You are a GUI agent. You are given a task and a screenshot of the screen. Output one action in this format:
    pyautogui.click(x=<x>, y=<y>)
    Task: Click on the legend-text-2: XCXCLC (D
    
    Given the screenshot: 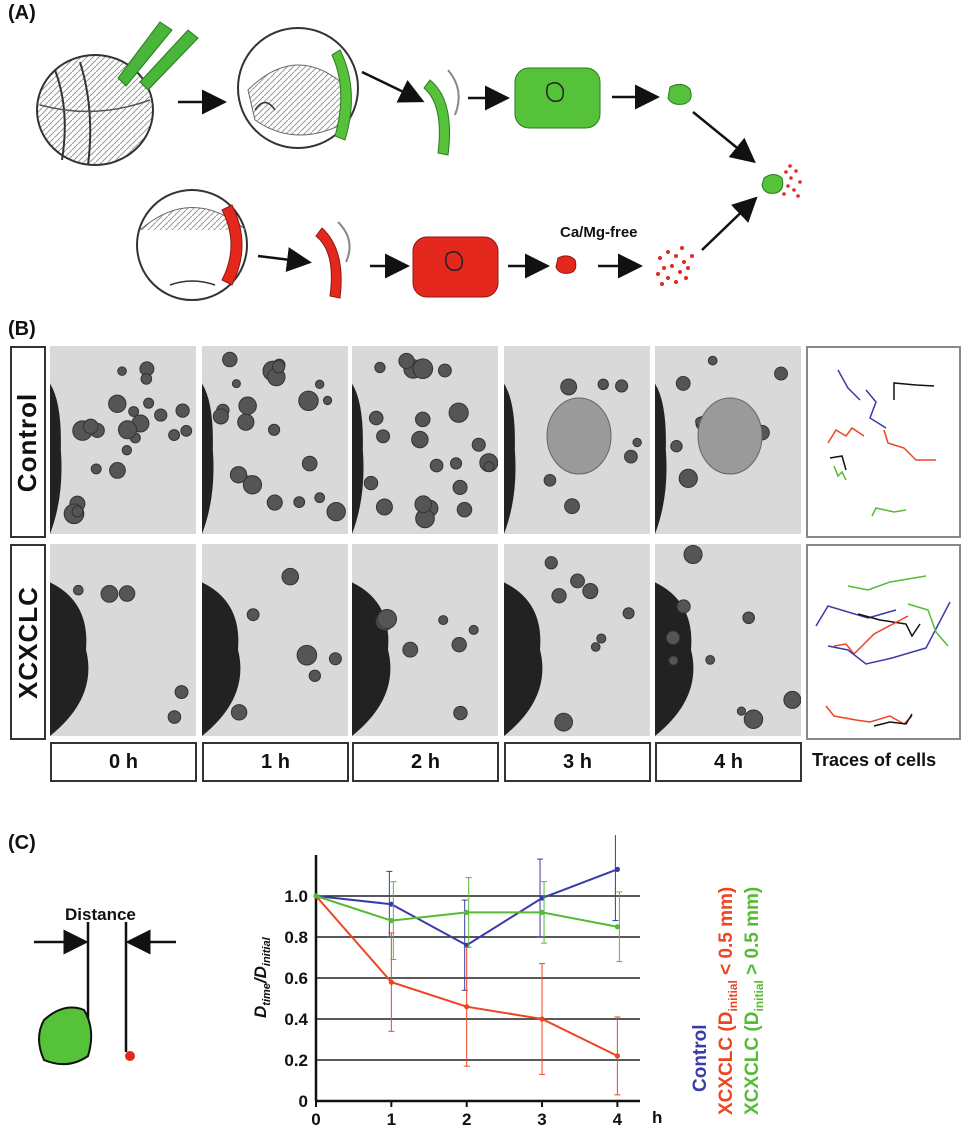 What is the action you would take?
    pyautogui.click(x=752, y=1063)
    